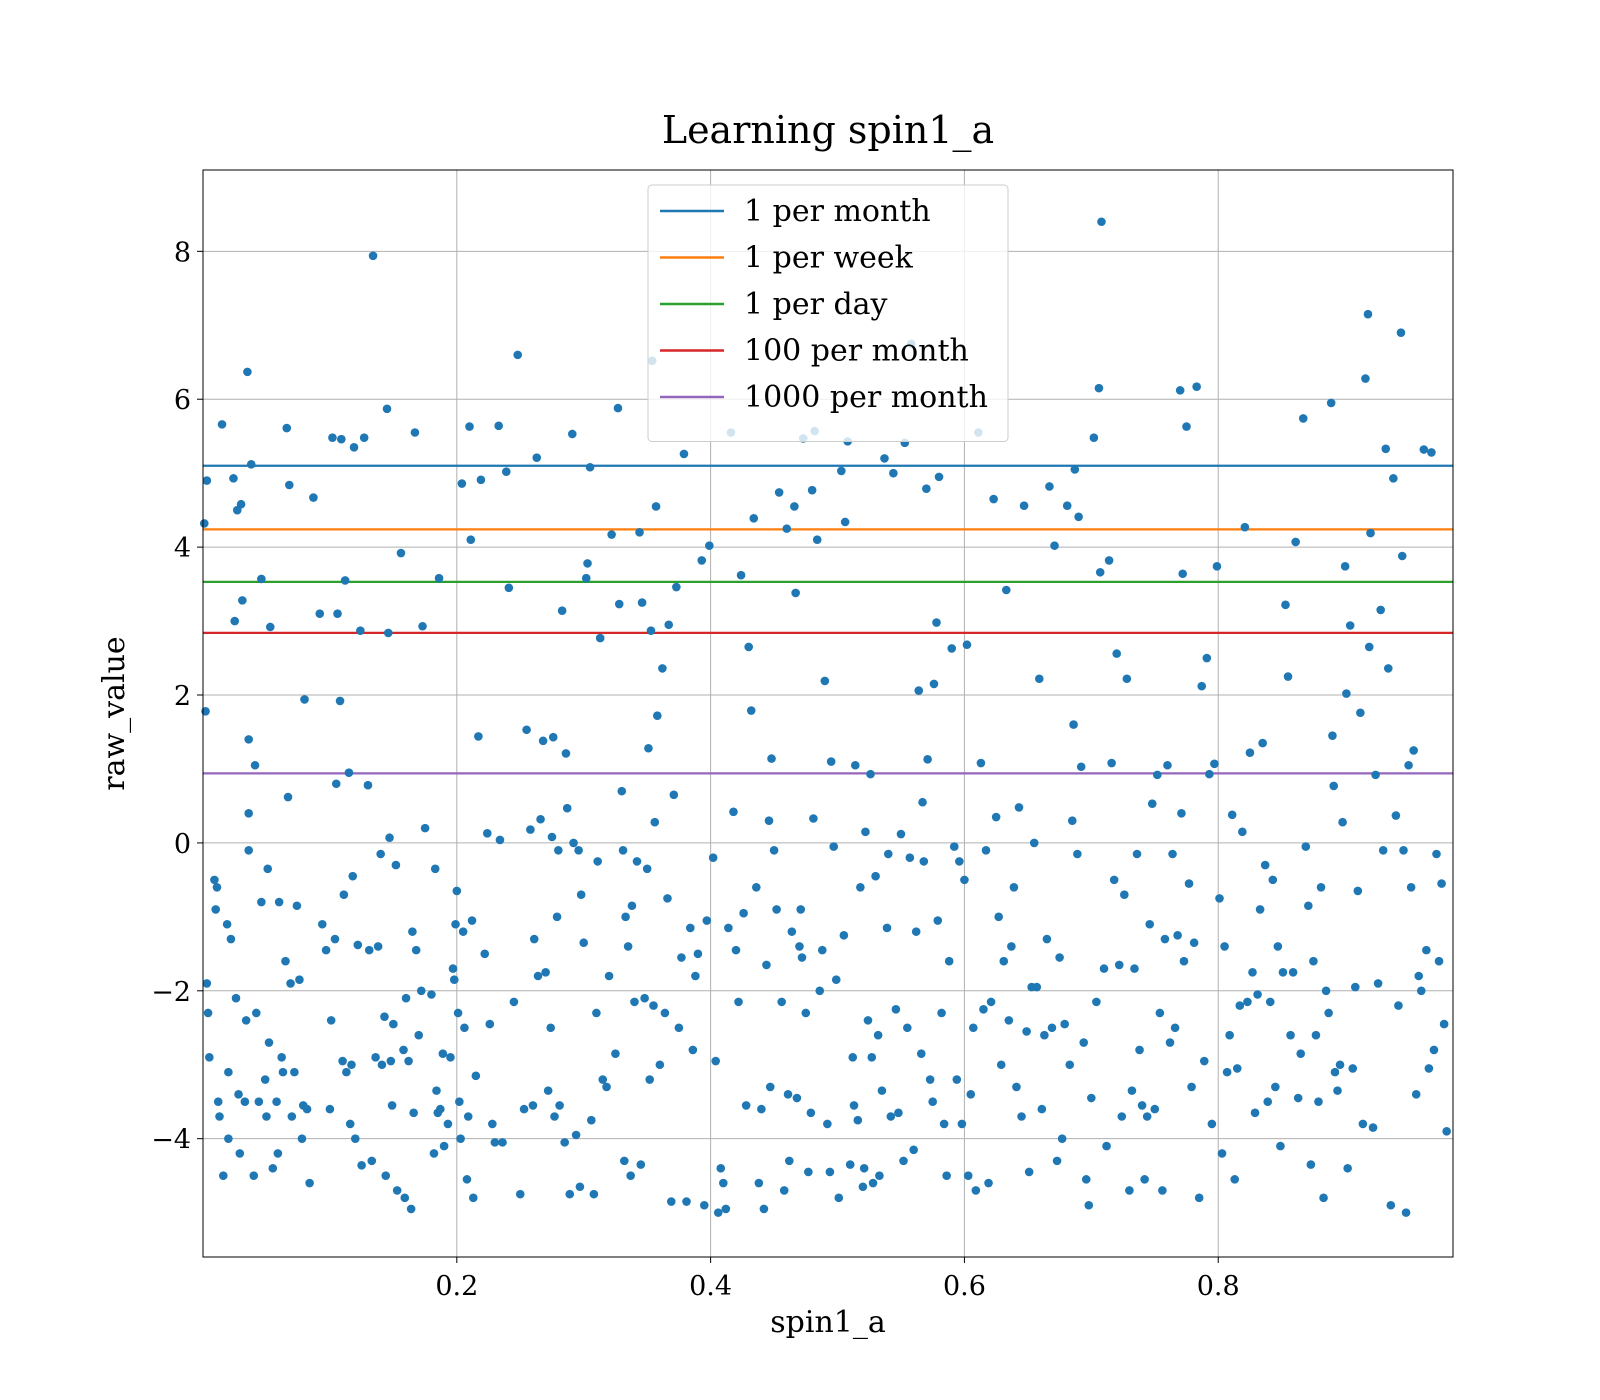 This screenshot has width=1600, height=1400. I want to click on x-tick-label: 0.2, so click(456, 1286).